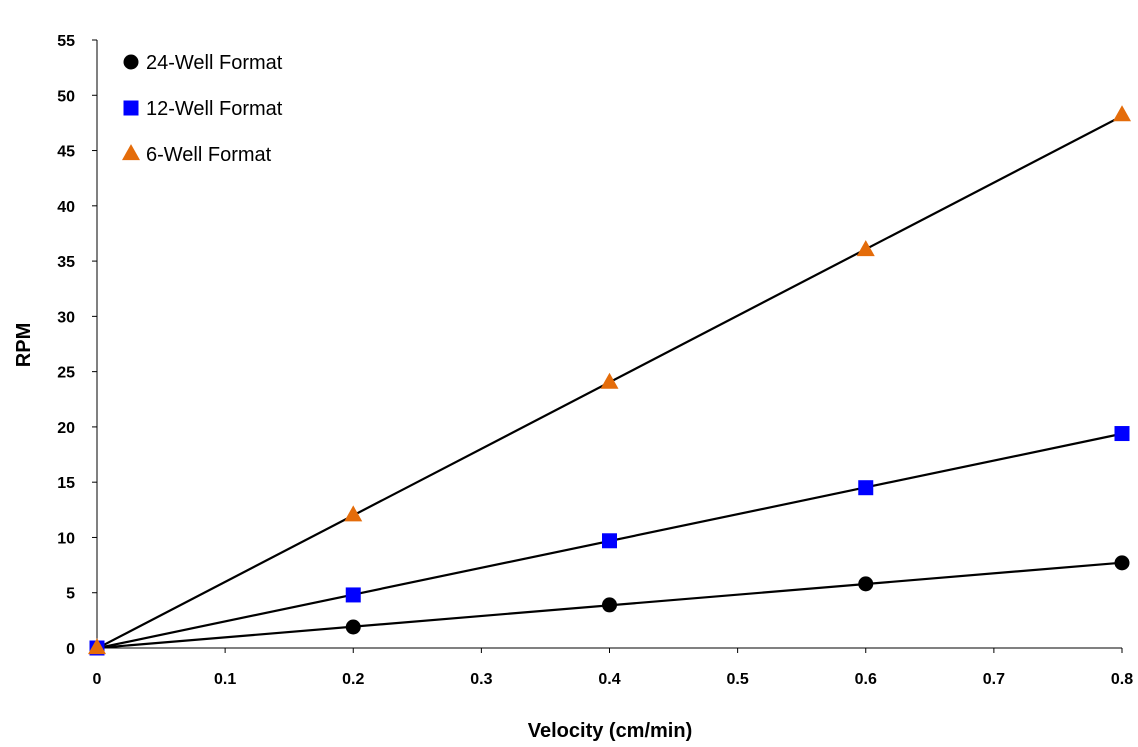 This screenshot has height=747, width=1138. I want to click on y-tick-label: 20, so click(66, 428).